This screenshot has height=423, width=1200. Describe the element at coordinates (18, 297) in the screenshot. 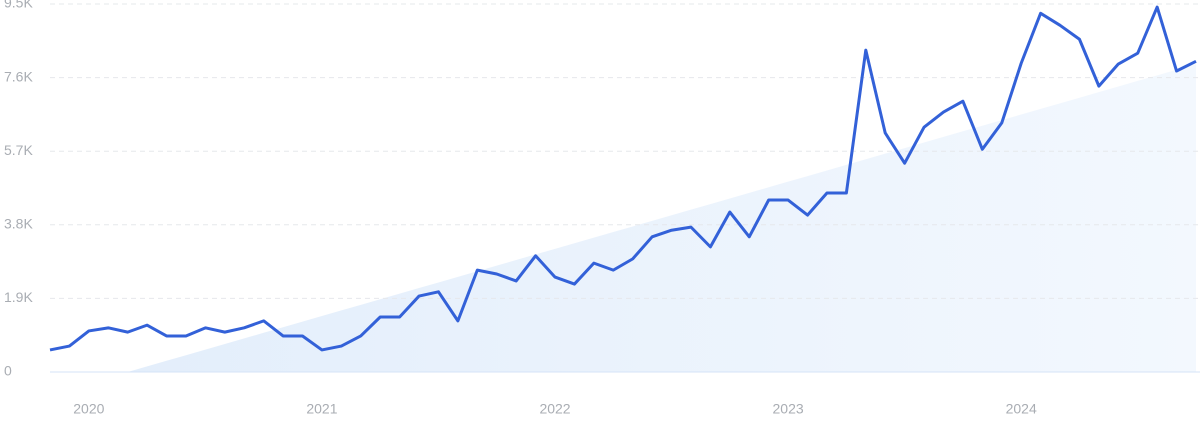

I see `y-tick-label: 1.9K` at that location.